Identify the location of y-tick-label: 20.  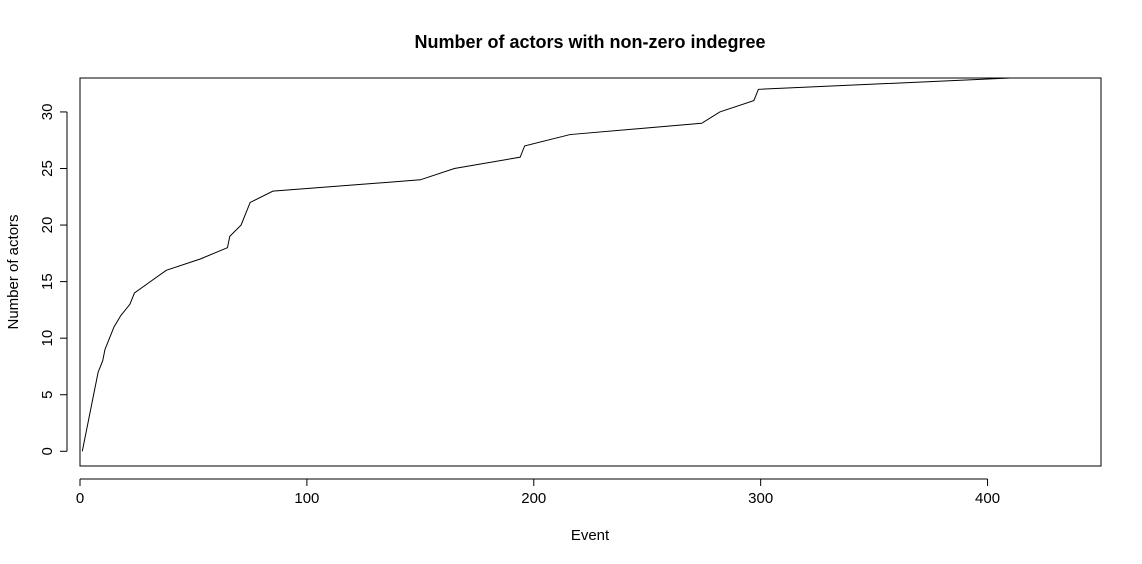
(47, 225).